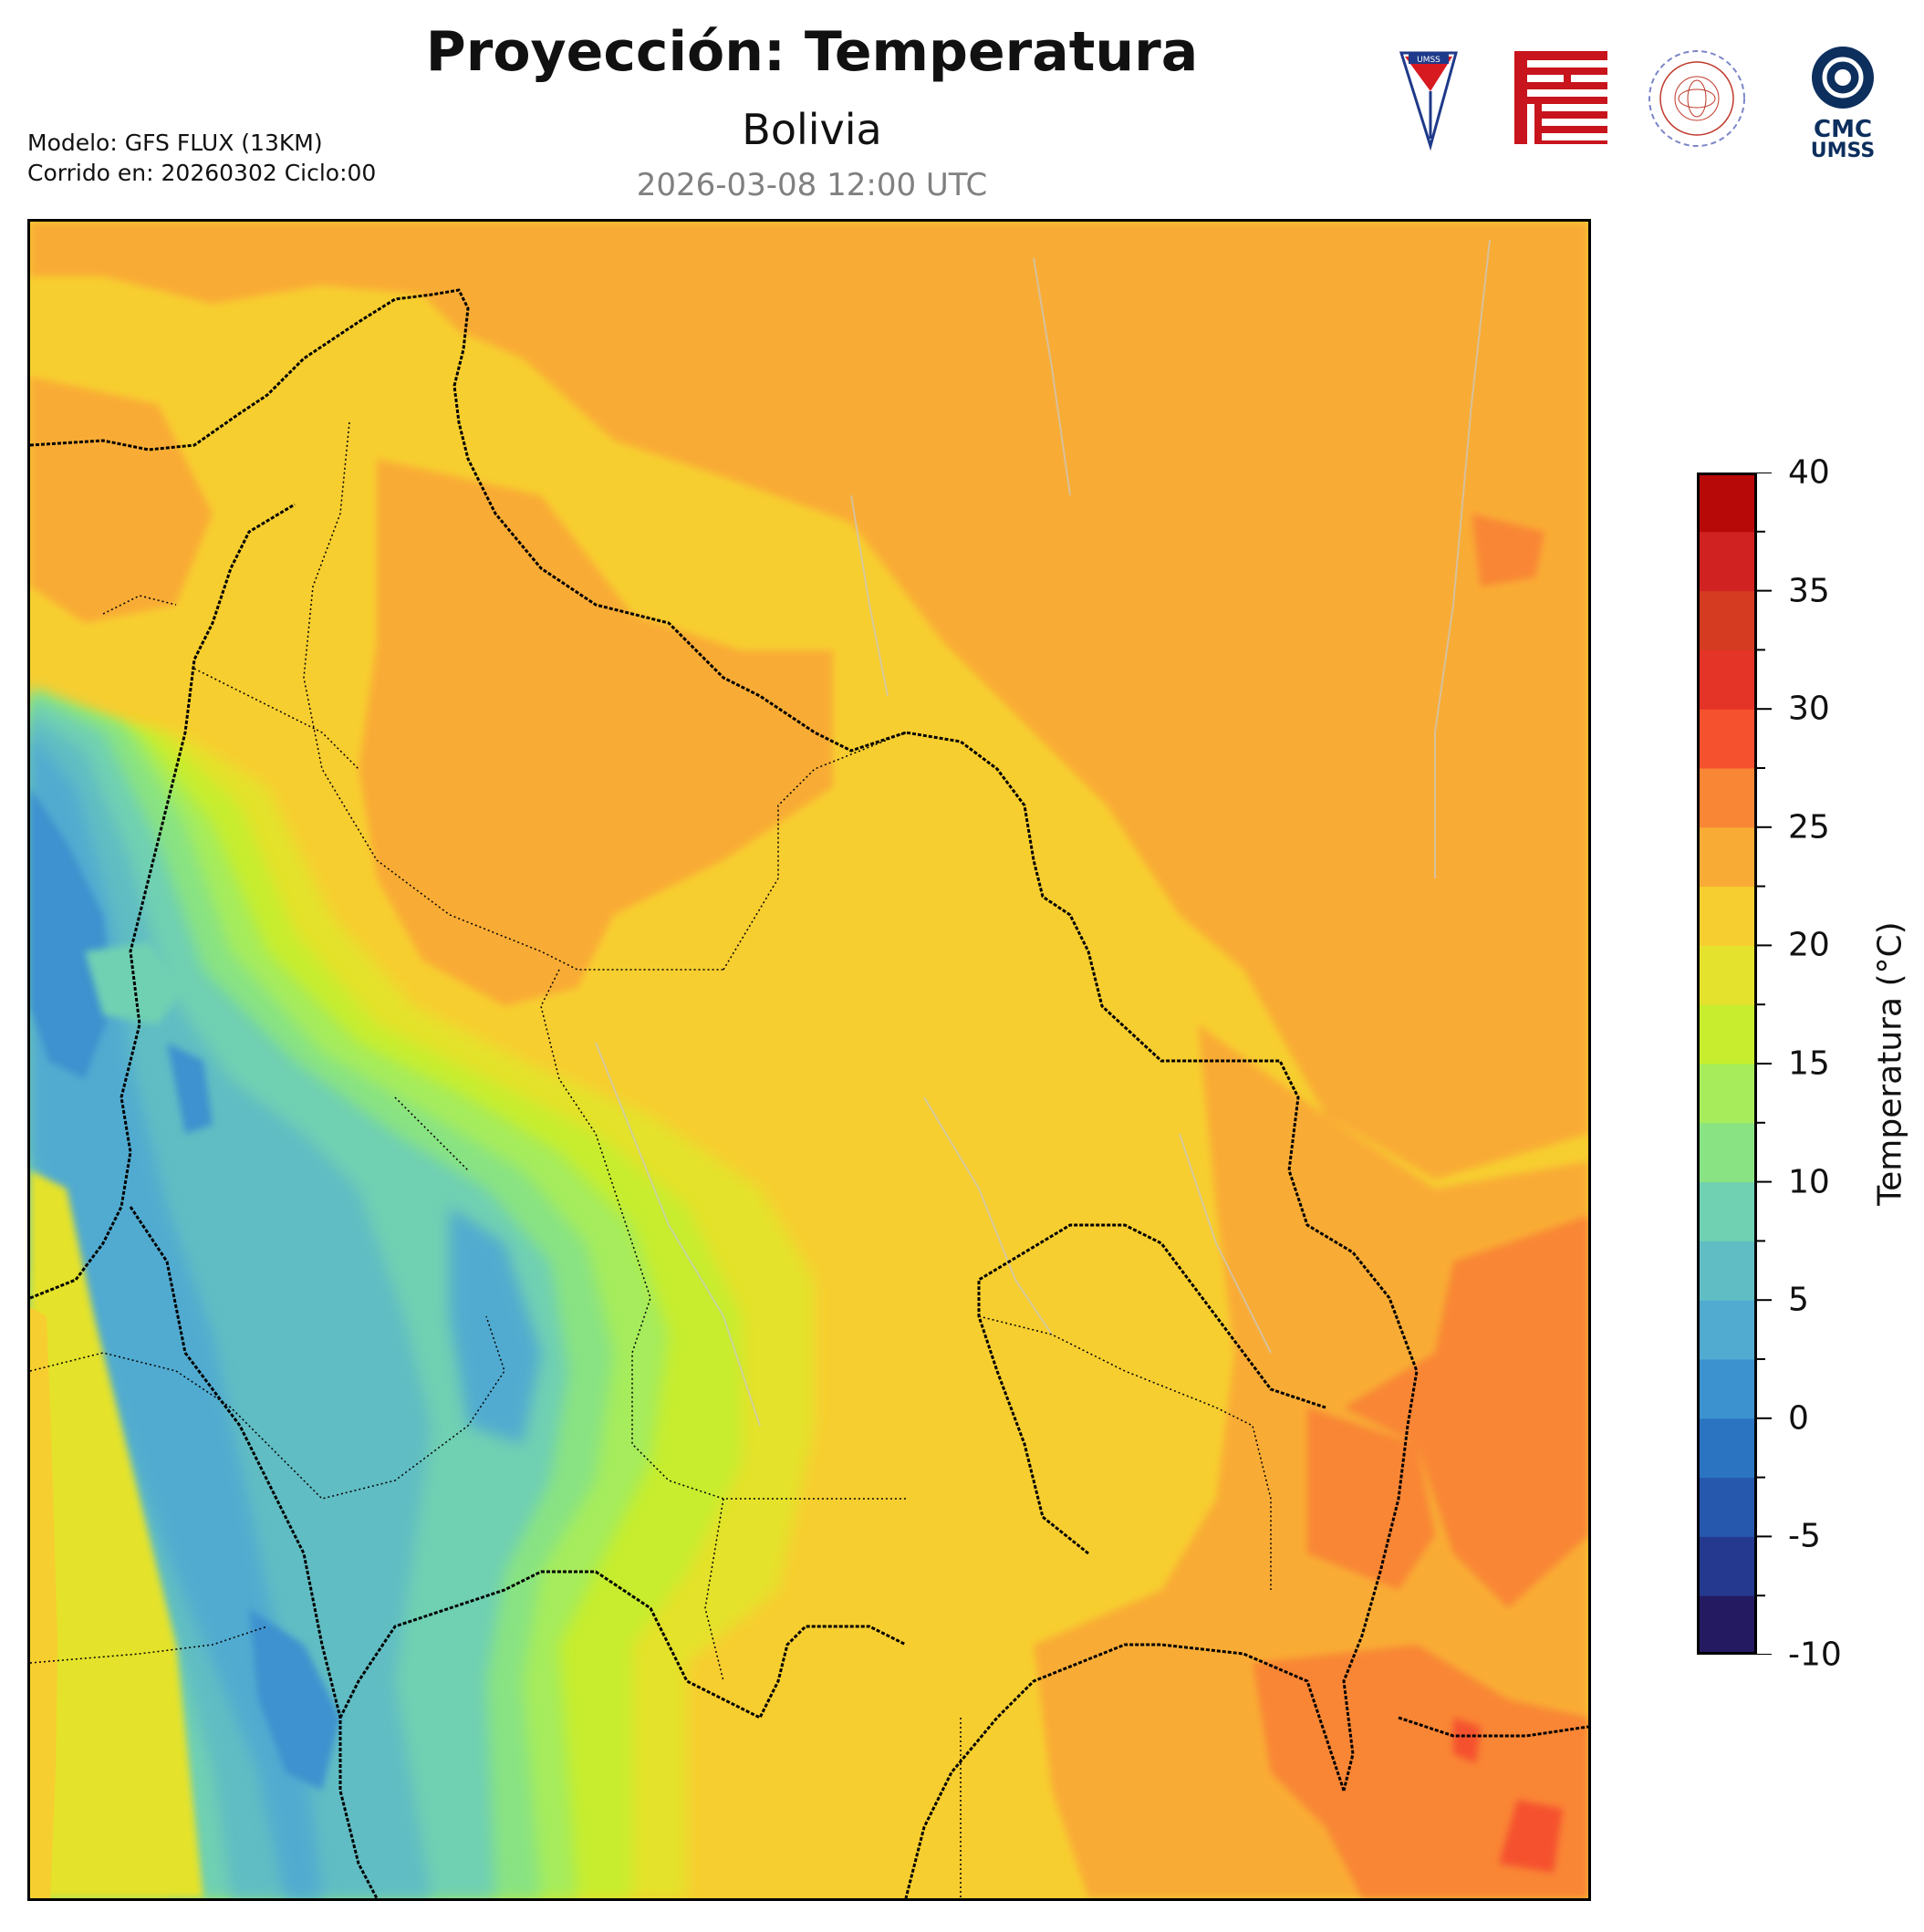  Describe the element at coordinates (1809, 945) in the screenshot. I see `colorbar-tick-label: 20` at that location.